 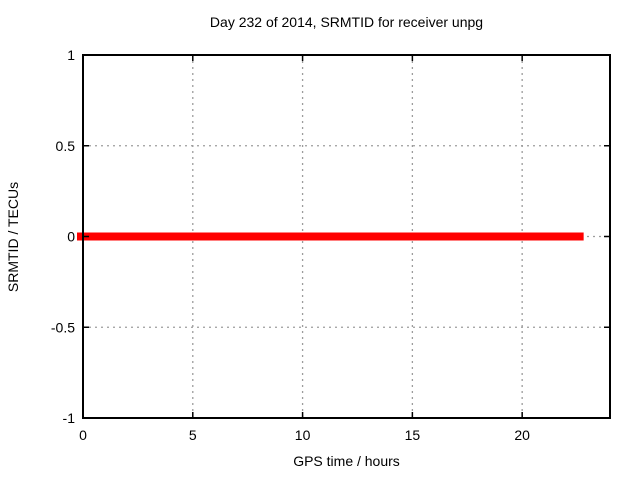 What do you see at coordinates (83, 435) in the screenshot?
I see `x-tick-label: 0` at bounding box center [83, 435].